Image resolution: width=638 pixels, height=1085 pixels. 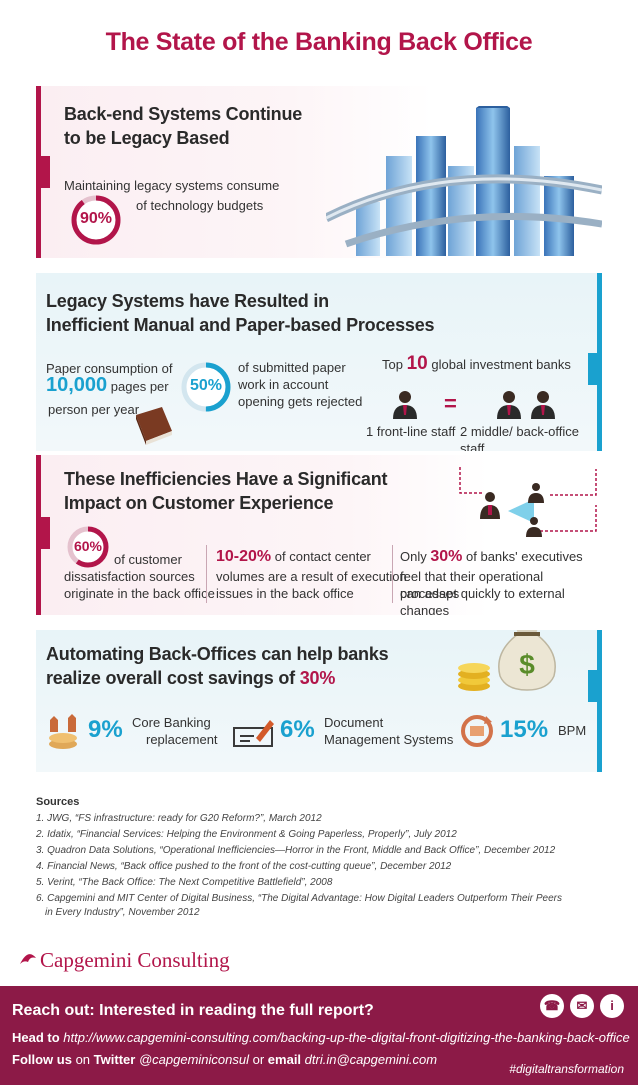 What do you see at coordinates (147, 138) in the screenshot?
I see `heading-line: to be Legacy Based` at bounding box center [147, 138].